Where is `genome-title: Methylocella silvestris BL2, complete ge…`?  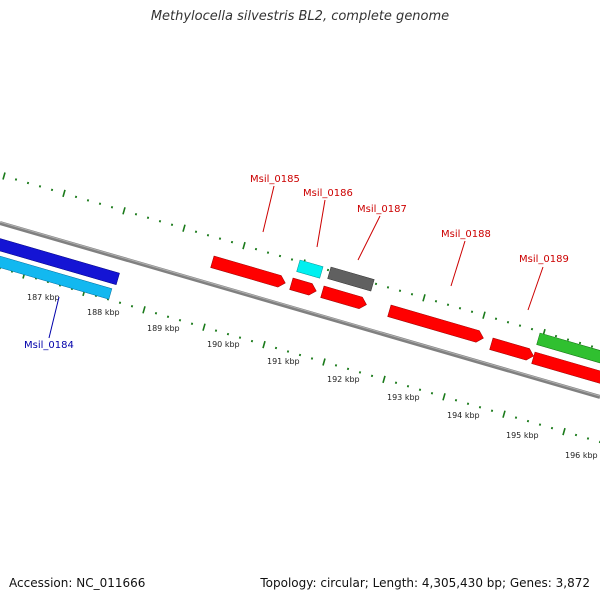
genome-title: Methylocella silvestris BL2, complete ge… is located at coordinates (300, 16).